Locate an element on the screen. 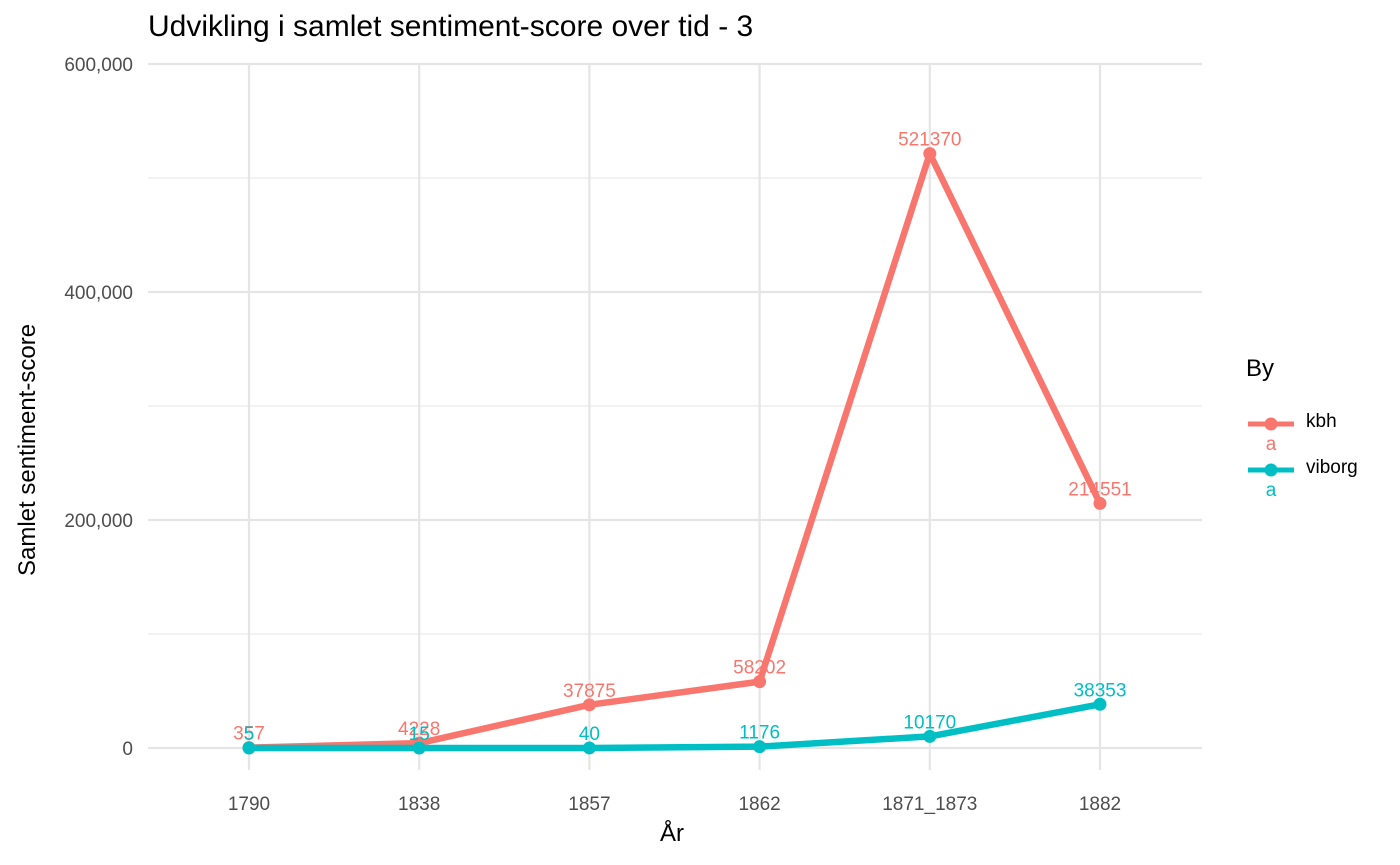 This screenshot has height=865, width=1400. legend: By a kbh a viborg is located at coordinates (1321, 426).